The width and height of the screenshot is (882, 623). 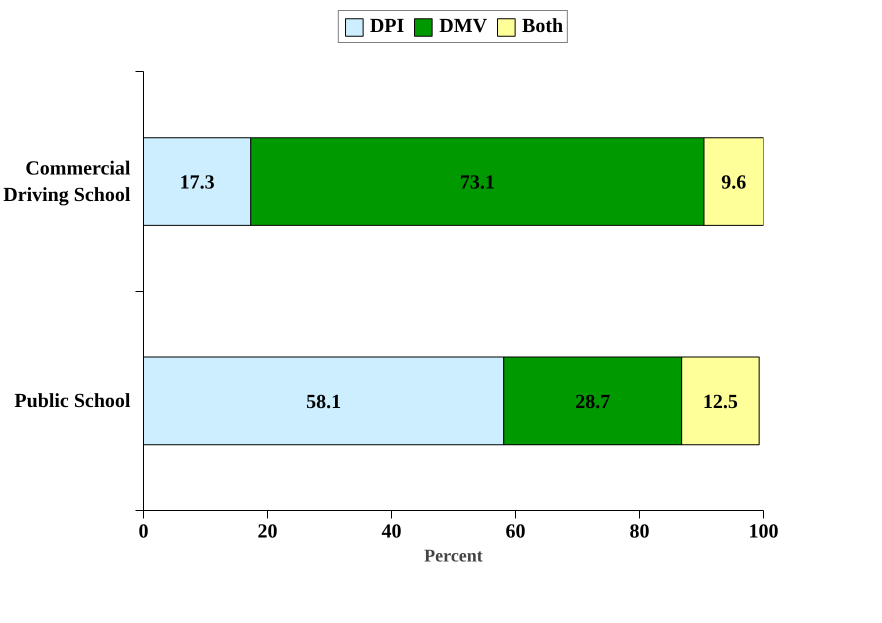 I want to click on legend-label: Both, so click(x=543, y=26).